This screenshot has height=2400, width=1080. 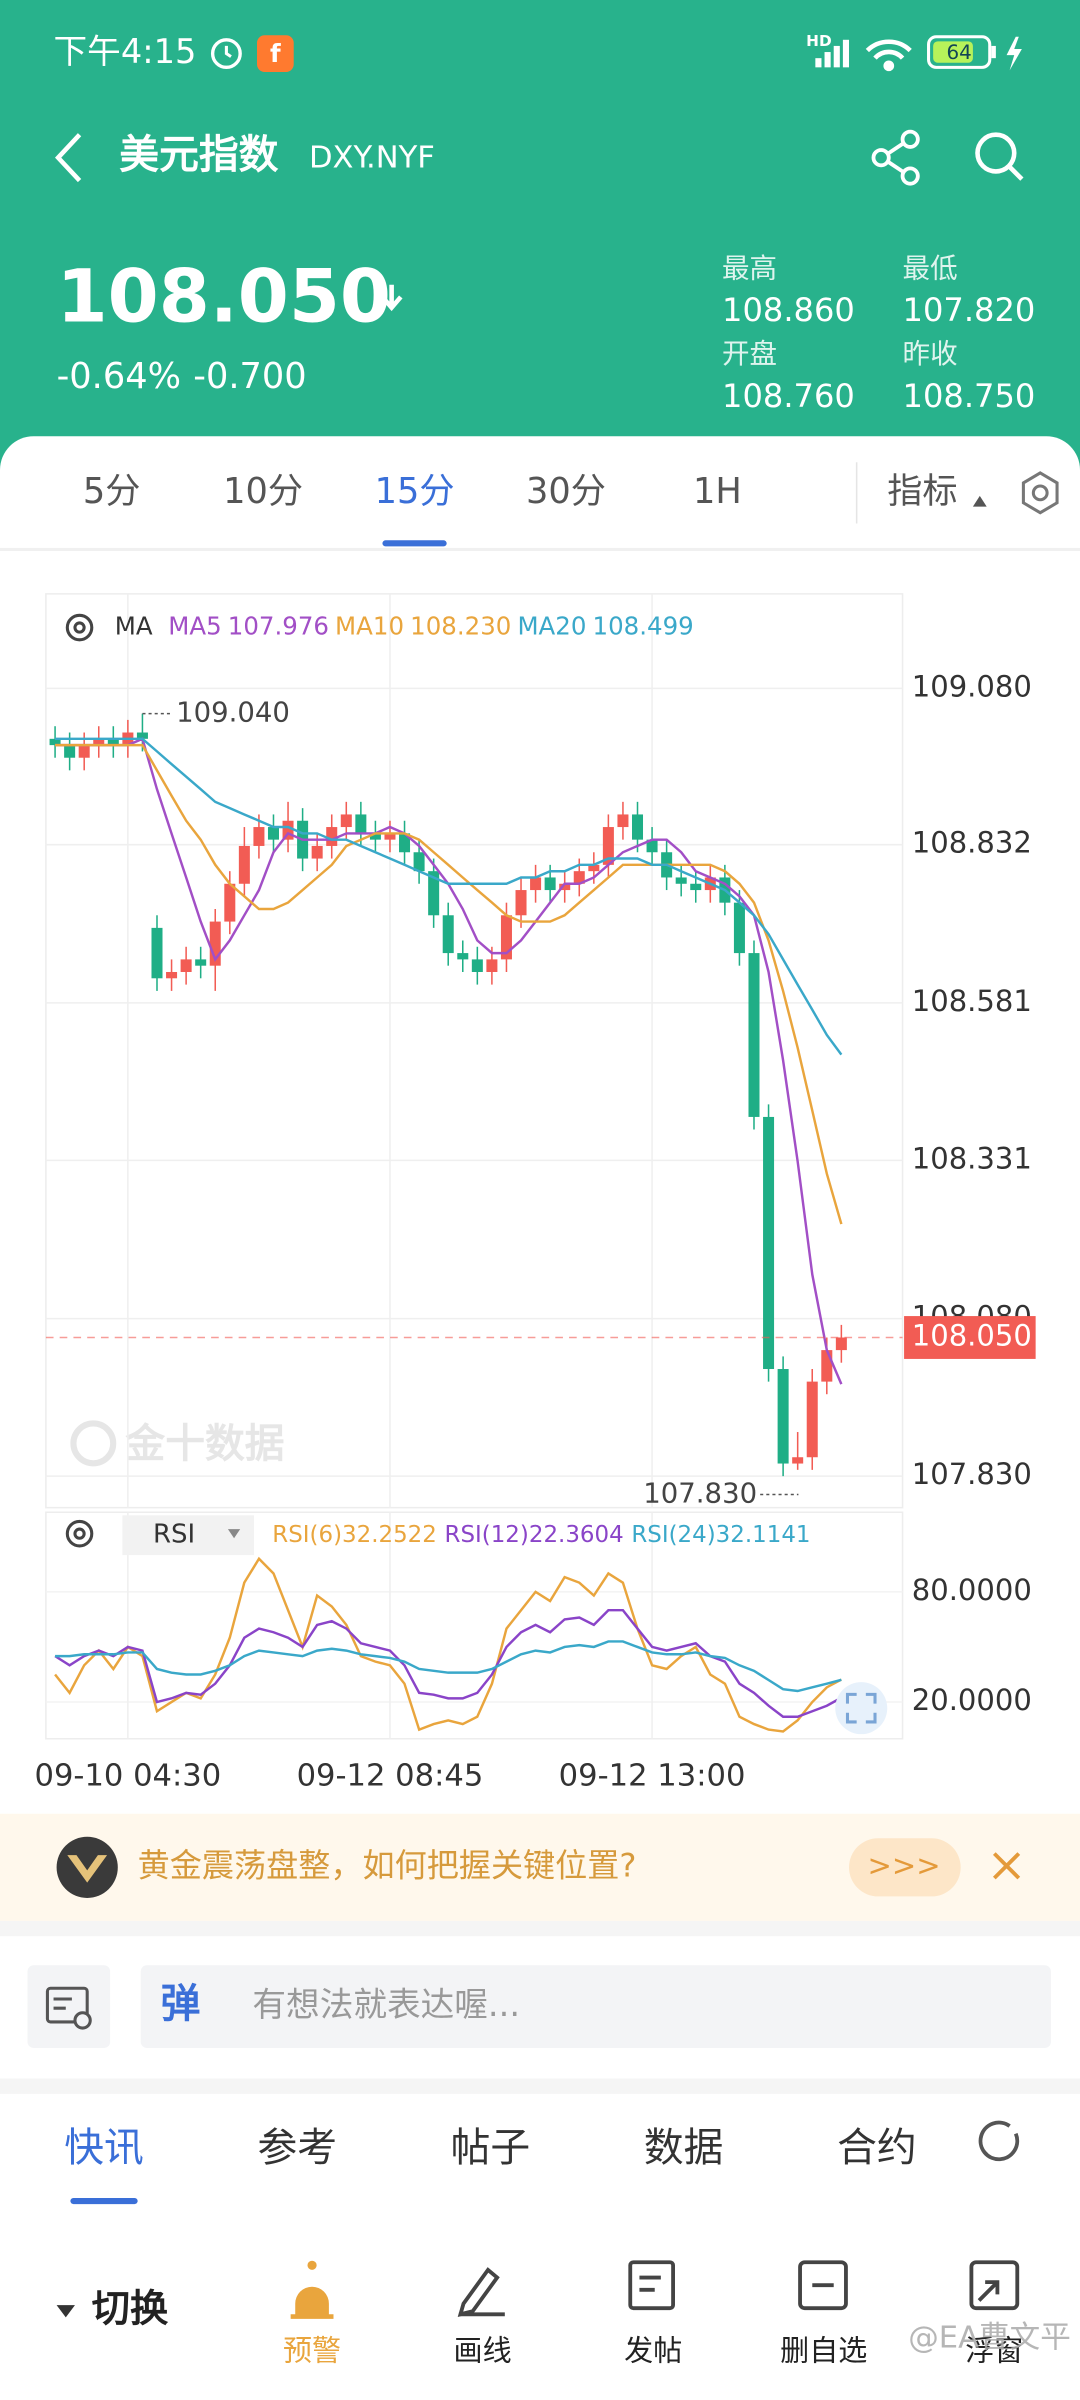 What do you see at coordinates (994, 2285) in the screenshot?
I see `float-icon` at bounding box center [994, 2285].